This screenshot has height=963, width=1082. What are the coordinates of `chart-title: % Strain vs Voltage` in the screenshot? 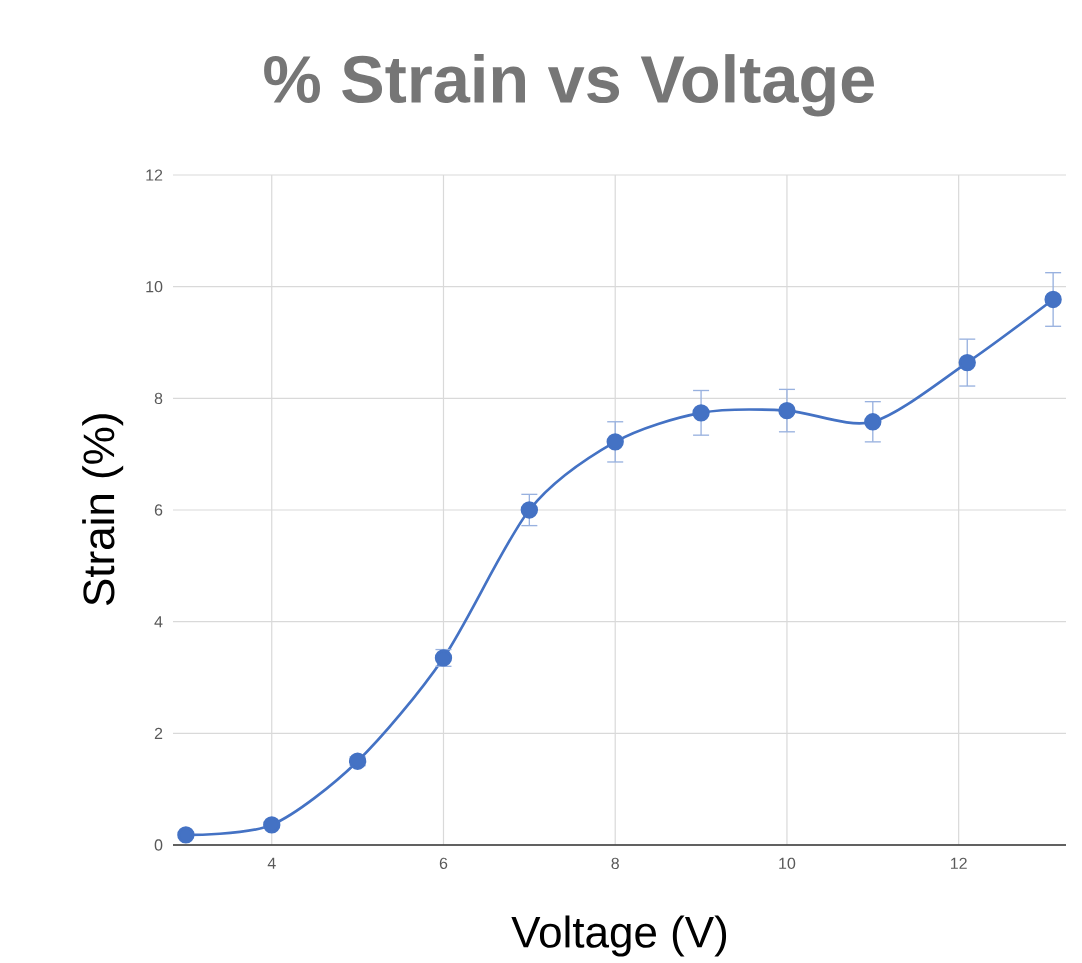 It's located at (569, 85).